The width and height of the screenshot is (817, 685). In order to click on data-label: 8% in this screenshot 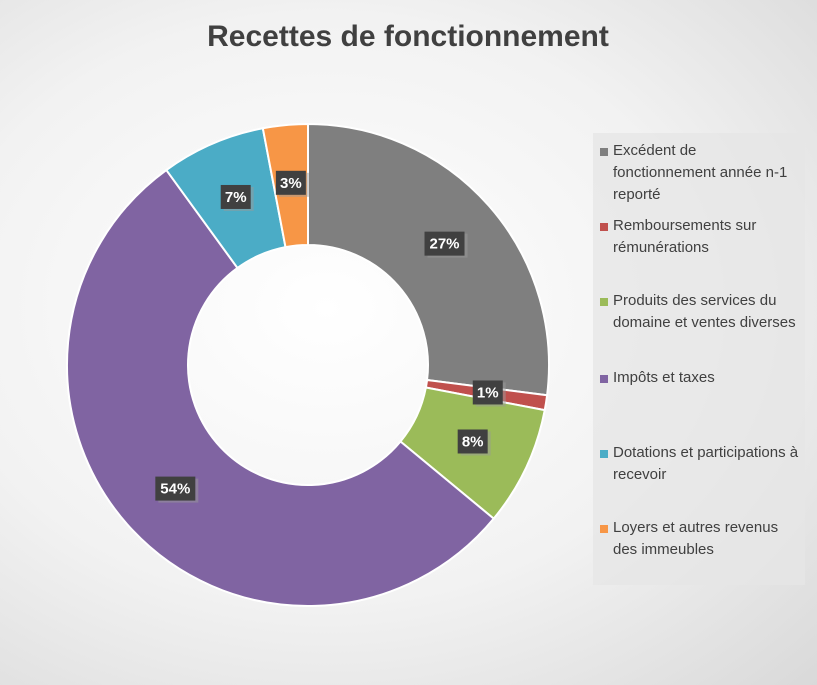, I will do `click(473, 441)`.